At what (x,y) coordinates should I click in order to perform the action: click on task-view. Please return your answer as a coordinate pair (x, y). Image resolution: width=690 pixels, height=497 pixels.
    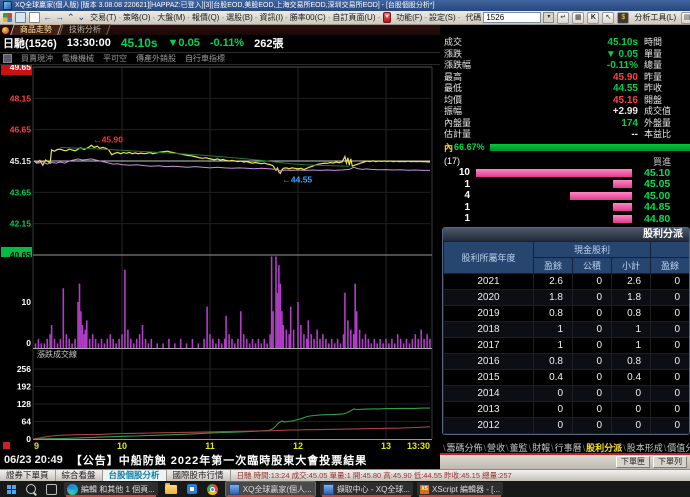
    Looking at the image, I should click on (51, 489).